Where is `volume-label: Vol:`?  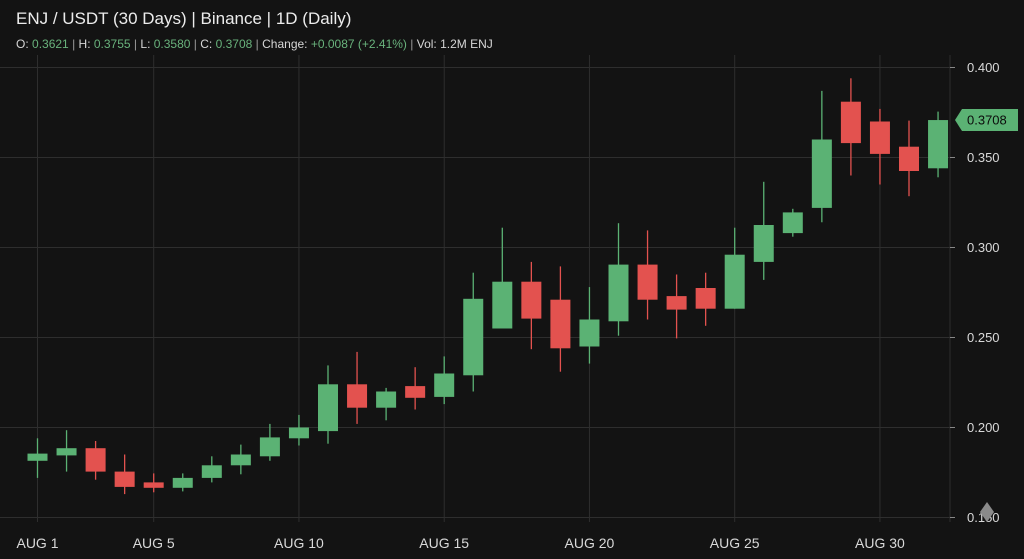 volume-label: Vol: is located at coordinates (426, 44).